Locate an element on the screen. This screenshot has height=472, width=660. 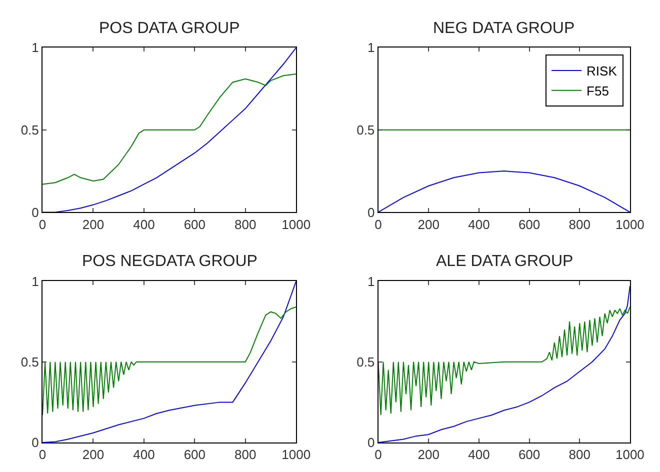
legend-label: F55 is located at coordinates (597, 90).